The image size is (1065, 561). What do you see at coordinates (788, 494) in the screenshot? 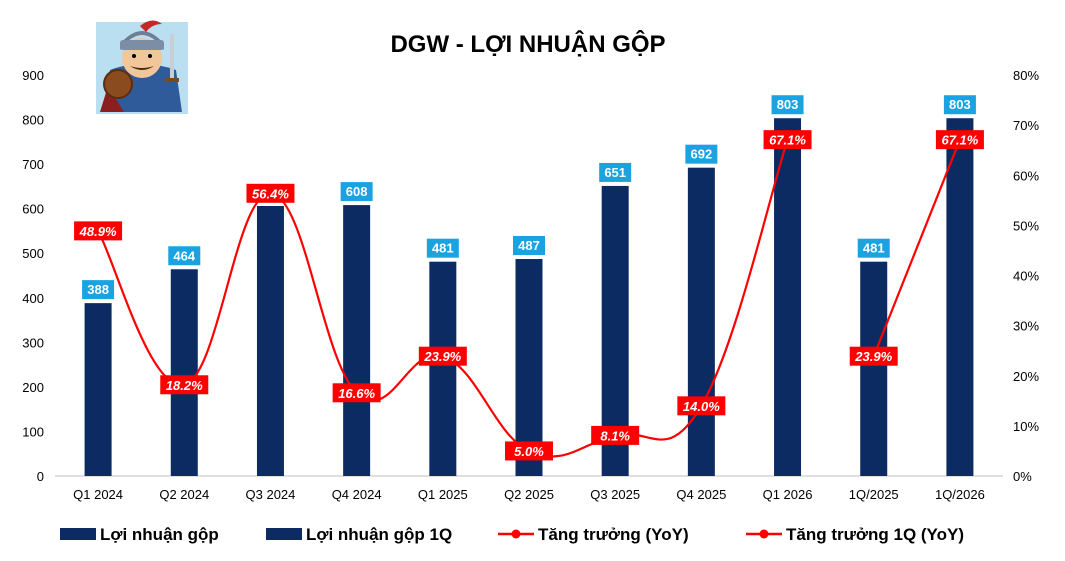
I see `x-tick-label: Q1 2026` at bounding box center [788, 494].